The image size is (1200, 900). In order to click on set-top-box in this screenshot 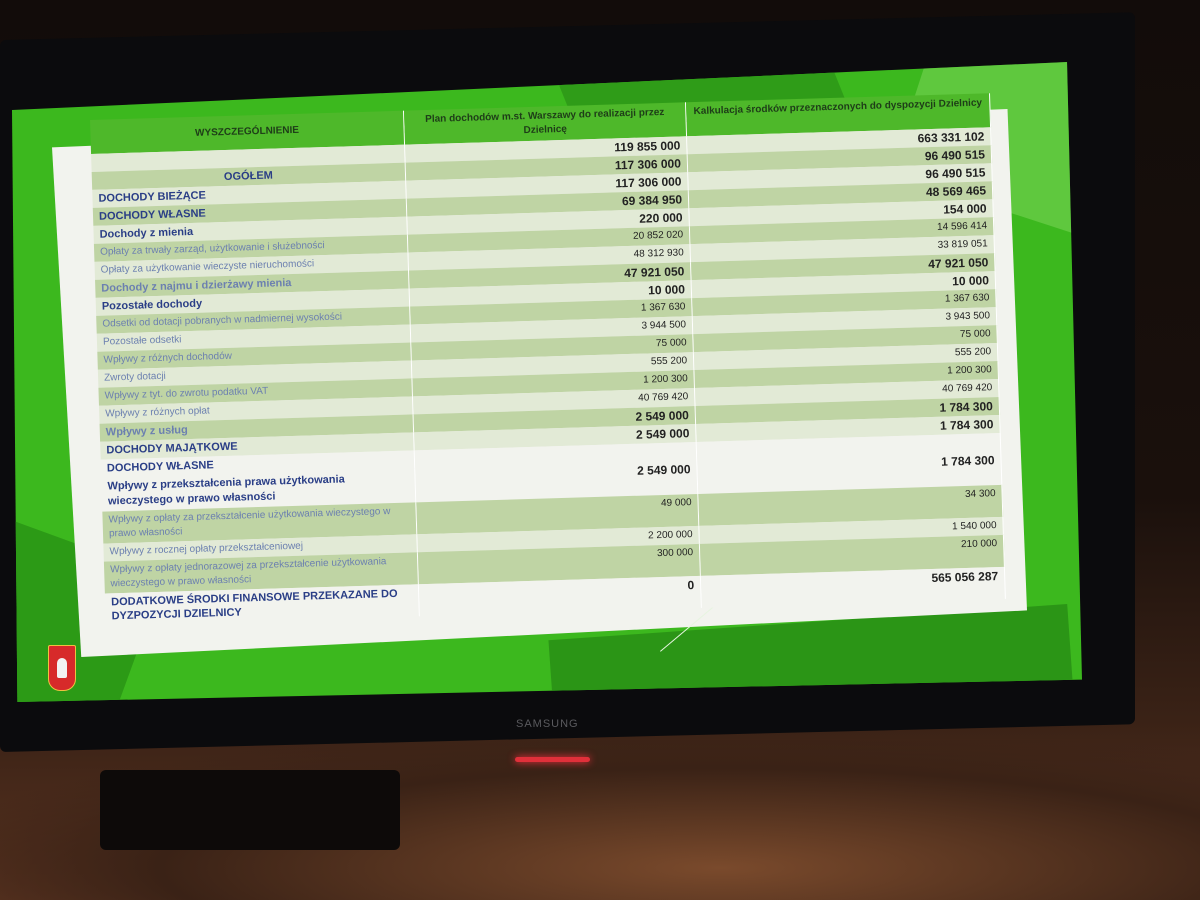, I will do `click(250, 810)`.